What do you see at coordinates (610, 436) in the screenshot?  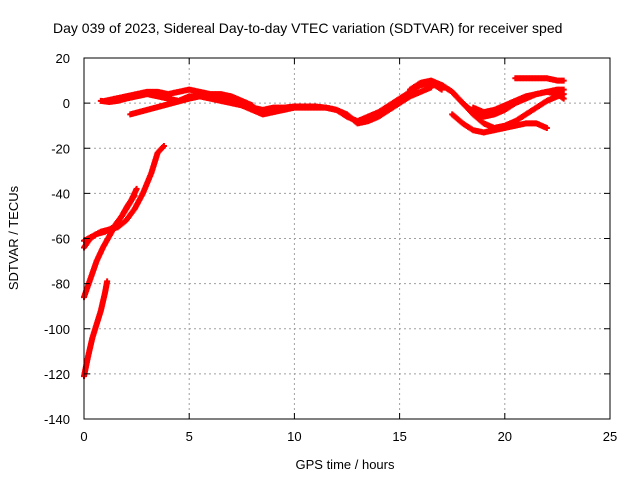 I see `x-tick-label: 25` at bounding box center [610, 436].